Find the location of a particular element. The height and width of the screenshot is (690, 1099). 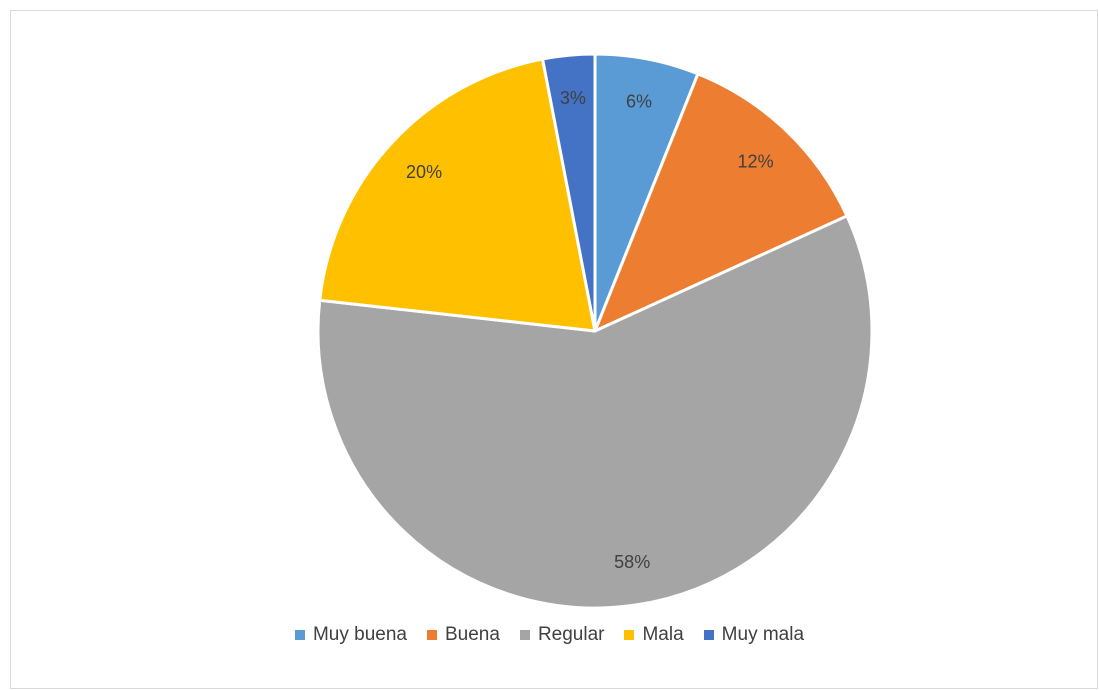

legend-label-buena: Buena is located at coordinates (472, 634).